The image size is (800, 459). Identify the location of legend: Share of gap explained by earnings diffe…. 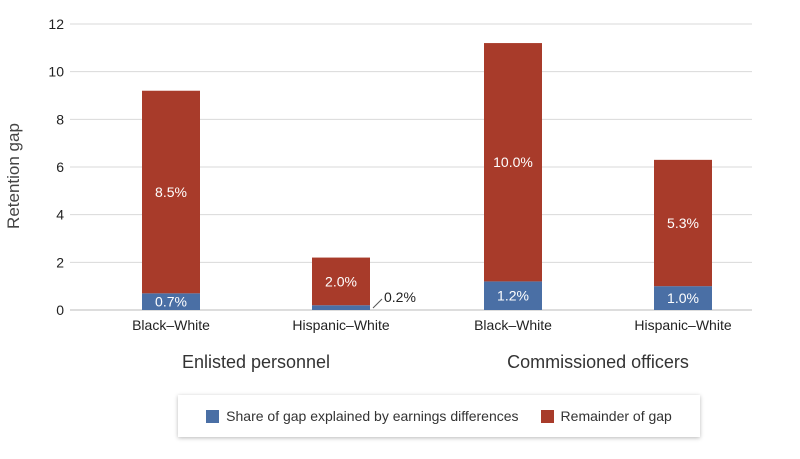
(439, 416).